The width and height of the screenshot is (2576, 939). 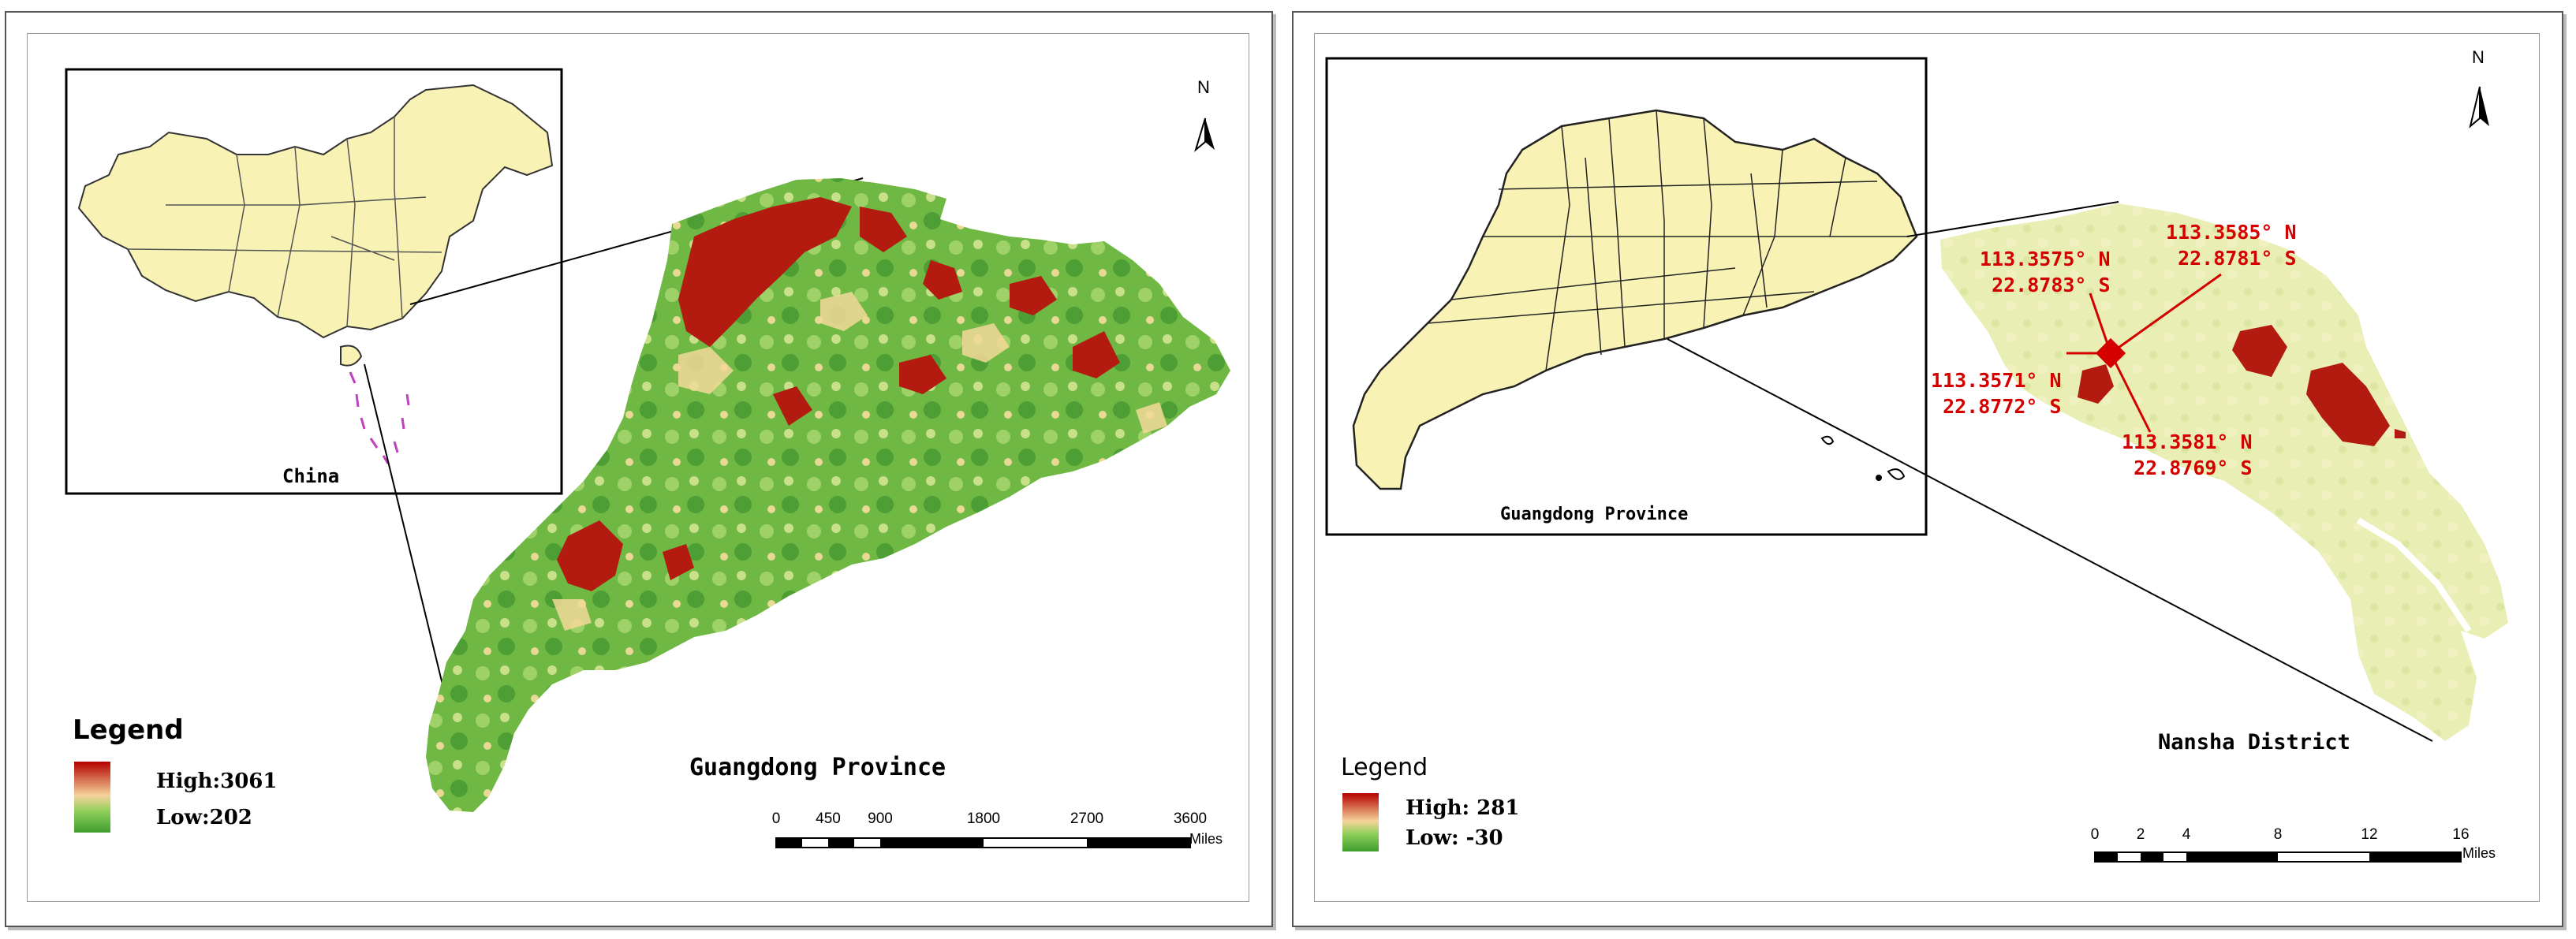 I want to click on north-arrow-left, so click(x=1204, y=134).